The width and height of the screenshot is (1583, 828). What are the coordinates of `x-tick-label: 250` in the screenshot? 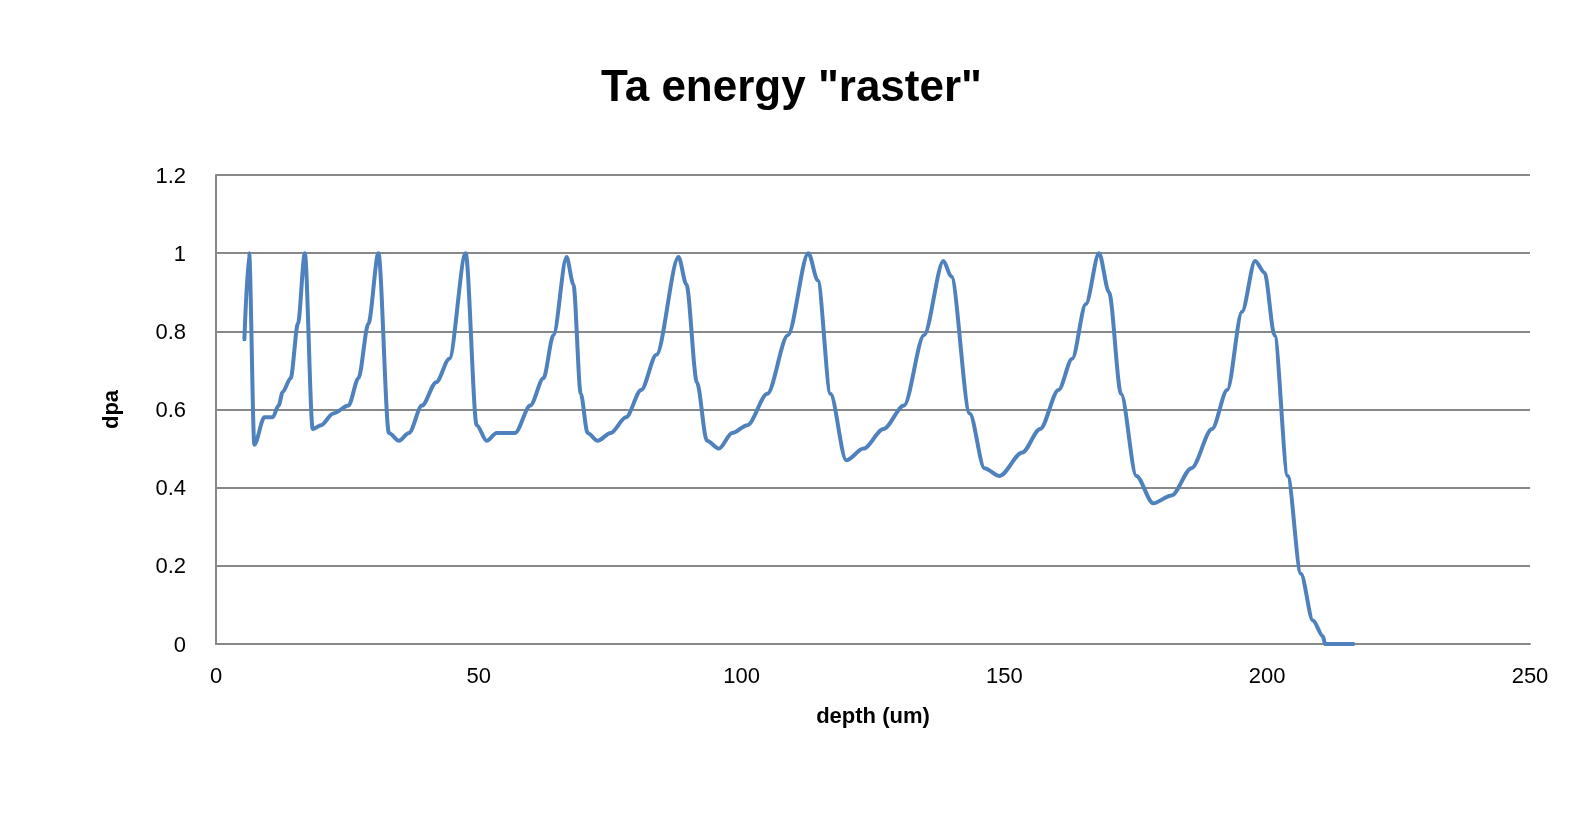 It's located at (1530, 675).